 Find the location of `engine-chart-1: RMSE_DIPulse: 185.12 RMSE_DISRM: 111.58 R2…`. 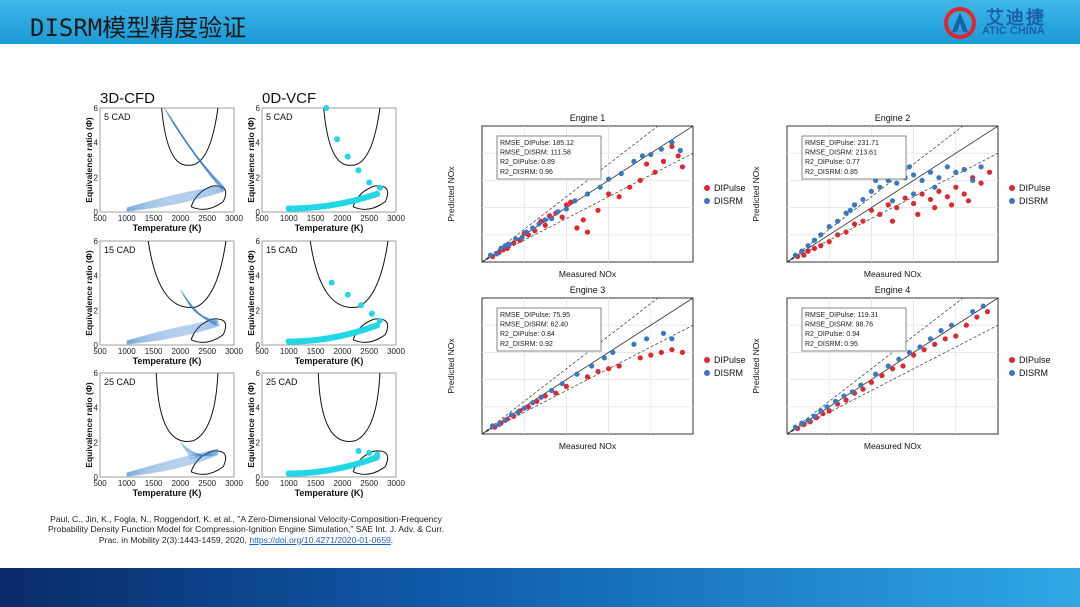

engine-chart-1: RMSE_DIPulse: 185.12 RMSE_DISRM: 111.58 R2… is located at coordinates (596, 196).